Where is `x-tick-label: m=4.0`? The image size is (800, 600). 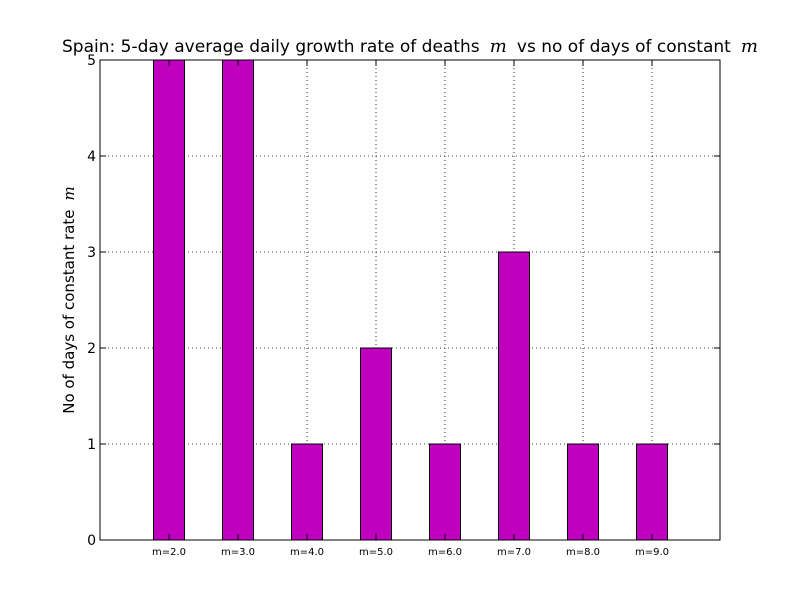 x-tick-label: m=4.0 is located at coordinates (307, 552).